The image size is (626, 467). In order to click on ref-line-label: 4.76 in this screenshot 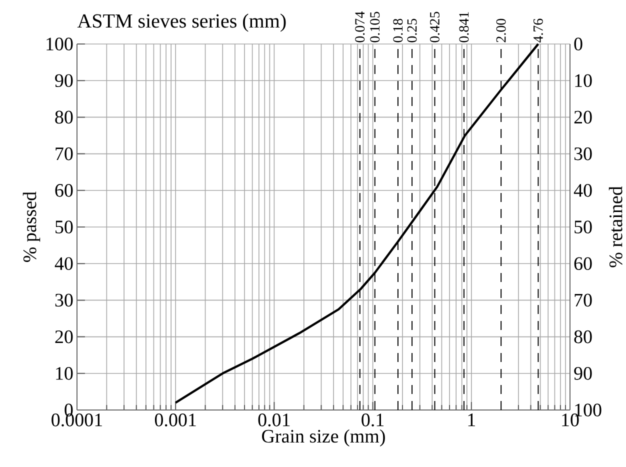, I will do `click(538, 30)`.